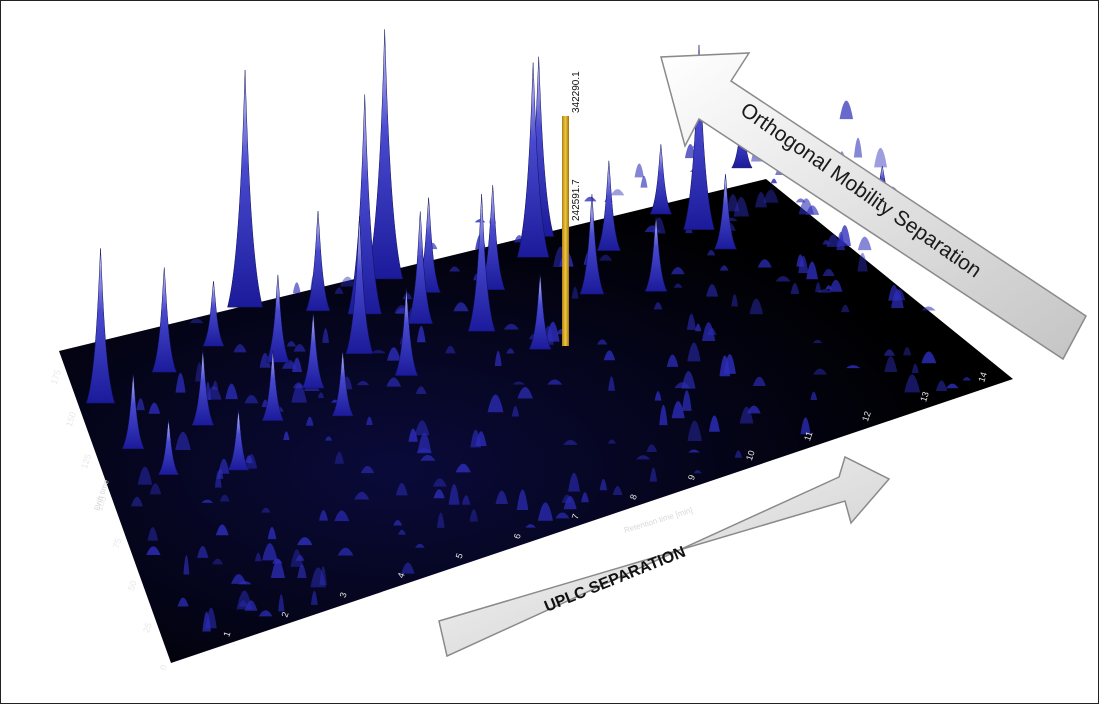  What do you see at coordinates (459, 556) in the screenshot?
I see `x-tick-label: 5` at bounding box center [459, 556].